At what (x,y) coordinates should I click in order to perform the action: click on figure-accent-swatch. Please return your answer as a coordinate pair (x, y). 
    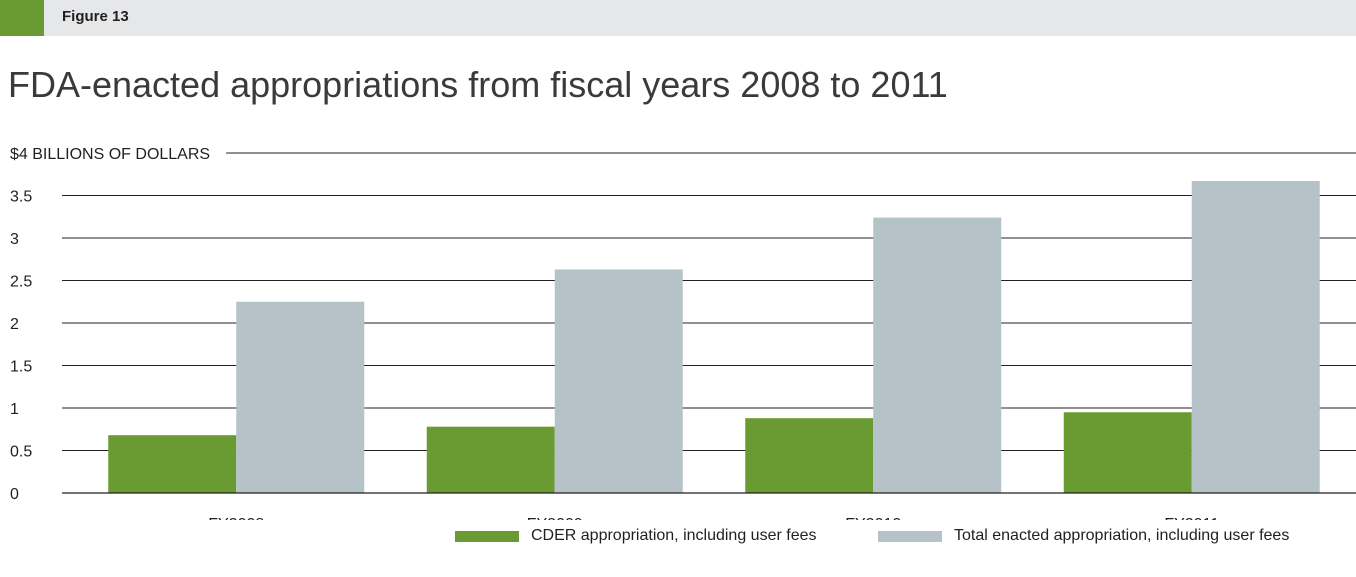
    Looking at the image, I should click on (22, 18).